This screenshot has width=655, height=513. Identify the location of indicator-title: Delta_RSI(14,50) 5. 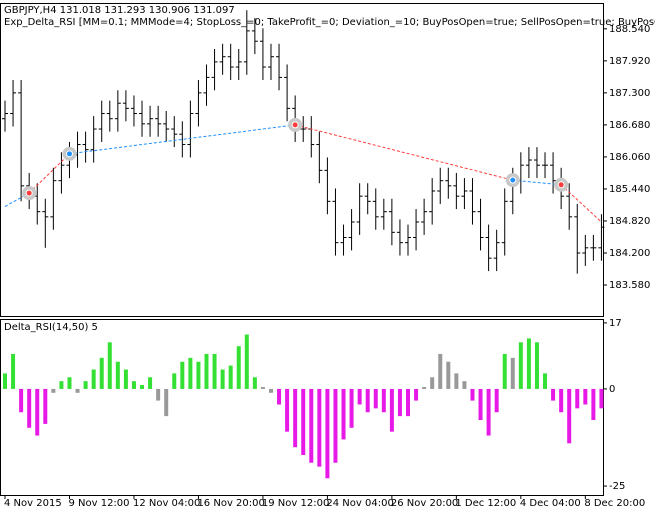
(51, 327).